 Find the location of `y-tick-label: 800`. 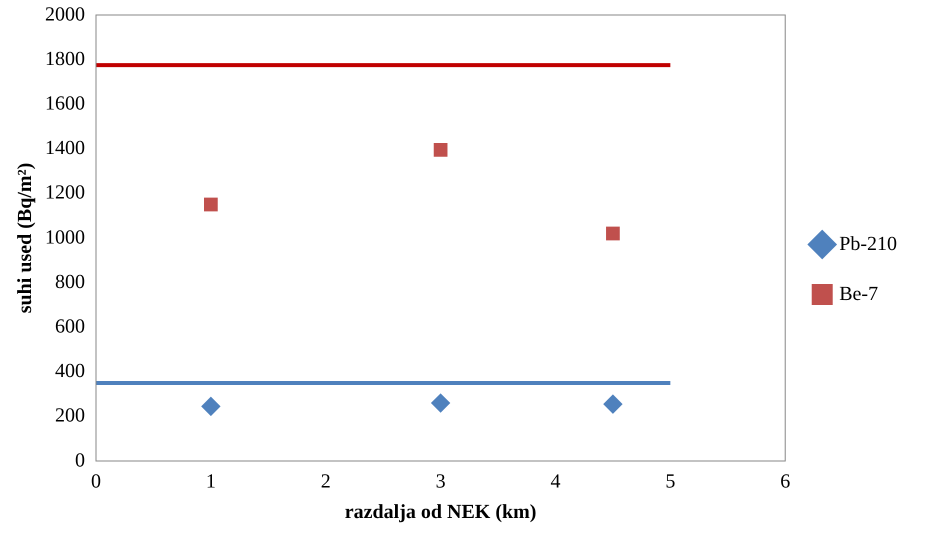

y-tick-label: 800 is located at coordinates (70, 281).